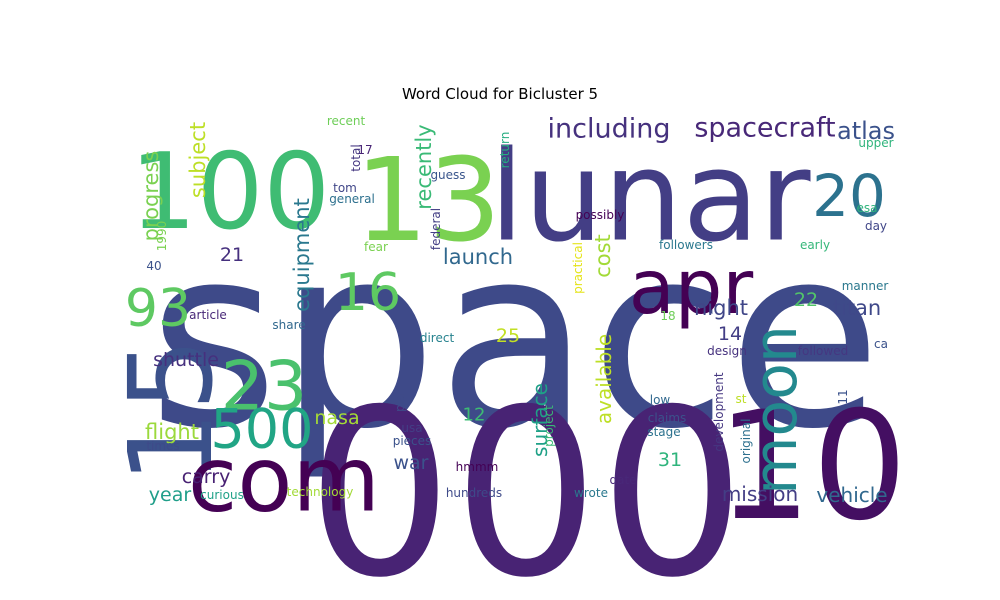 The image size is (1000, 600). What do you see at coordinates (721, 308) in the screenshot?
I see `word-night: night` at bounding box center [721, 308].